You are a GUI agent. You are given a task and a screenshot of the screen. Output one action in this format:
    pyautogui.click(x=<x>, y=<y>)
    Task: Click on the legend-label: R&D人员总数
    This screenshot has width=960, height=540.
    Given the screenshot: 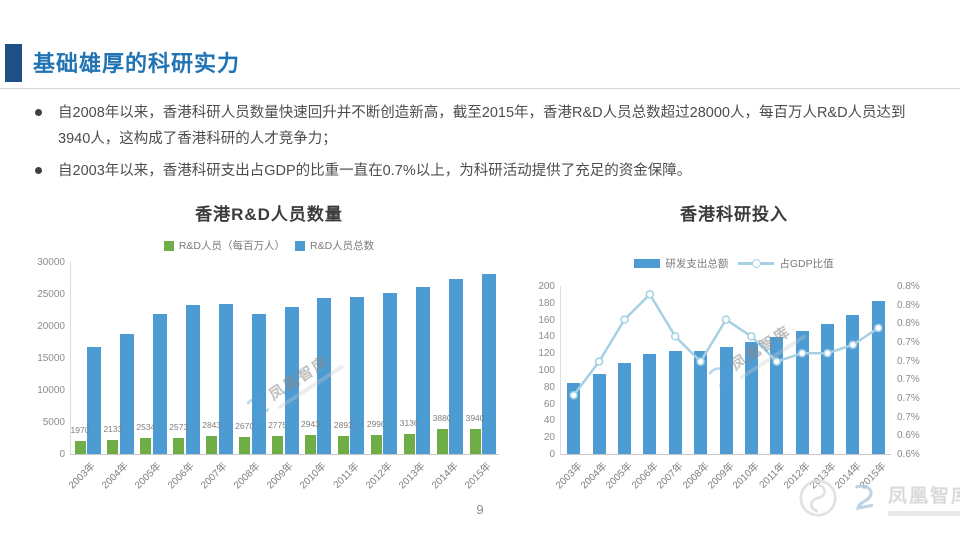 What is the action you would take?
    pyautogui.click(x=342, y=246)
    